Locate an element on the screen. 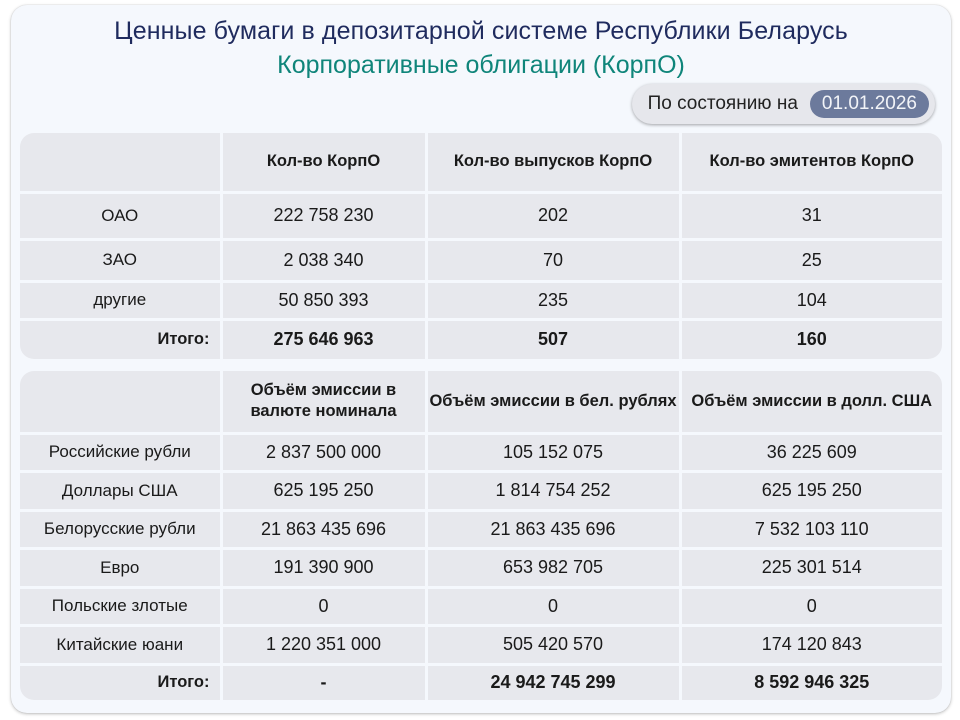 The height and width of the screenshot is (720, 960). total-row: Итого: 275 646 963 507 160 is located at coordinates (481, 338).